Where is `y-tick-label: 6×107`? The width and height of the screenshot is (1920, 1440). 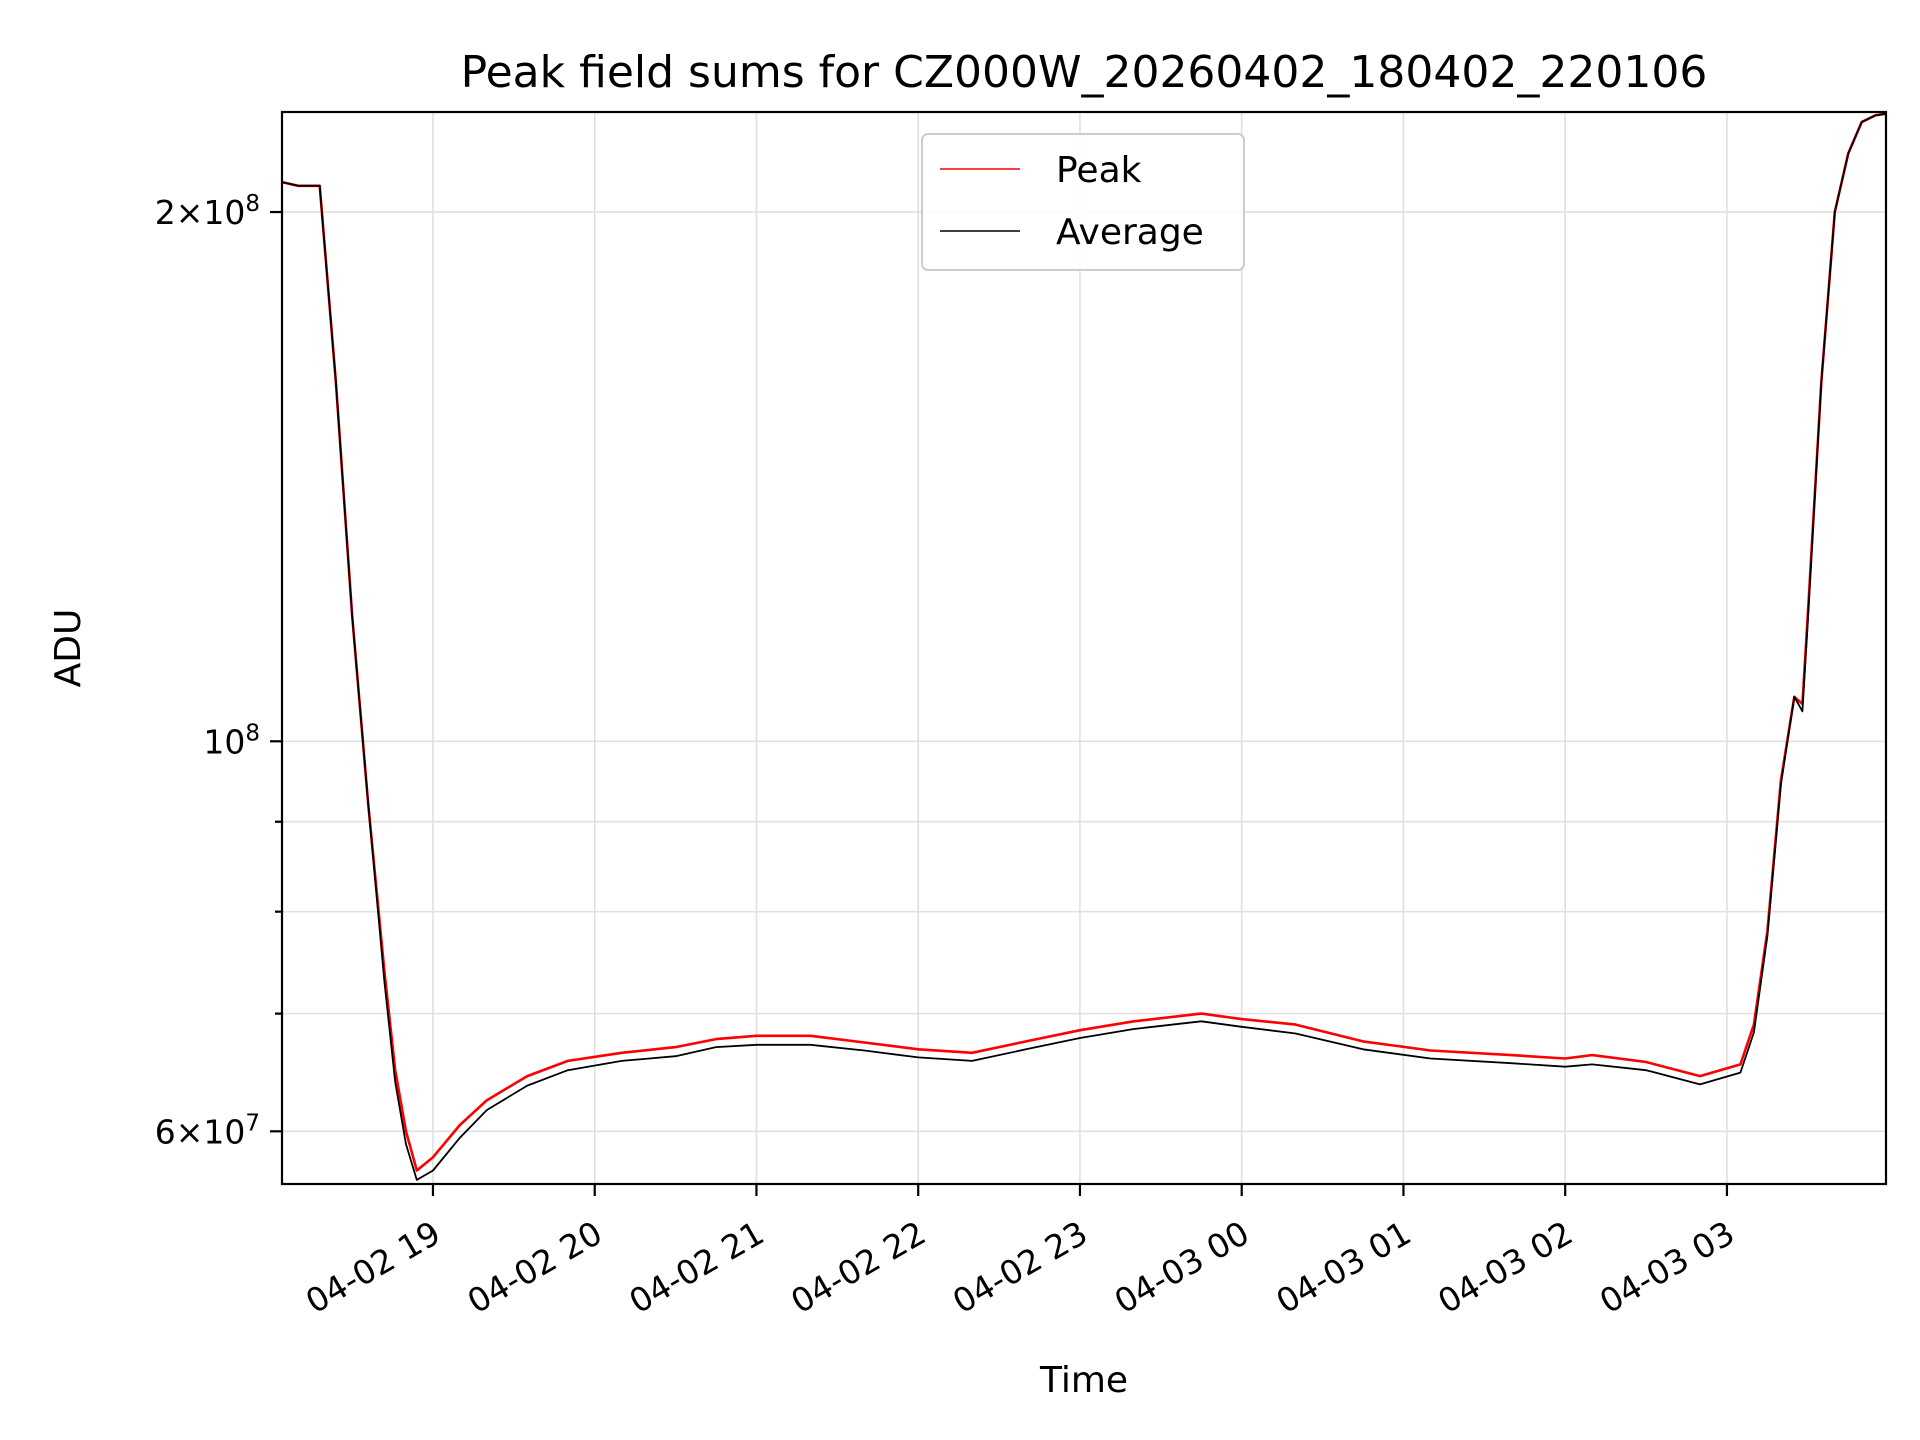
y-tick-label: 6×107 is located at coordinates (207, 1130).